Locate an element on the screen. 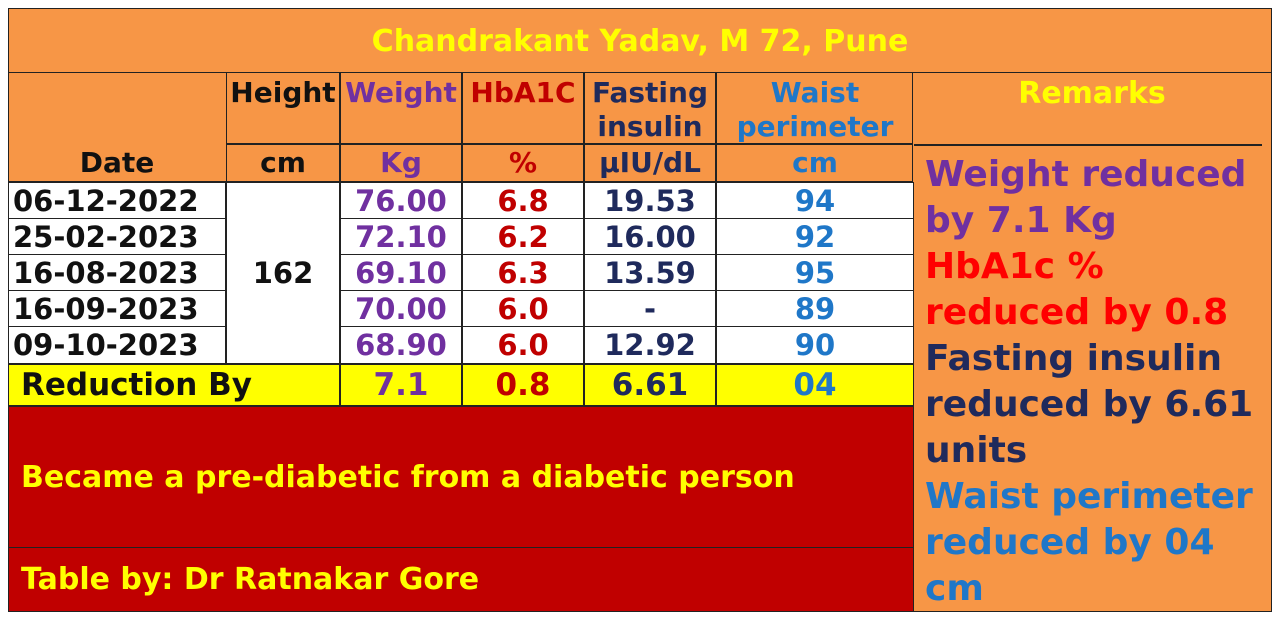  row-1-waist: 94 is located at coordinates (815, 200).